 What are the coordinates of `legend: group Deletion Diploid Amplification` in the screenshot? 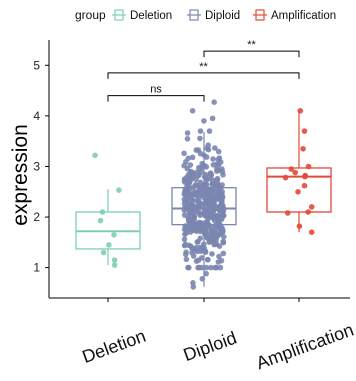 It's located at (205, 15).